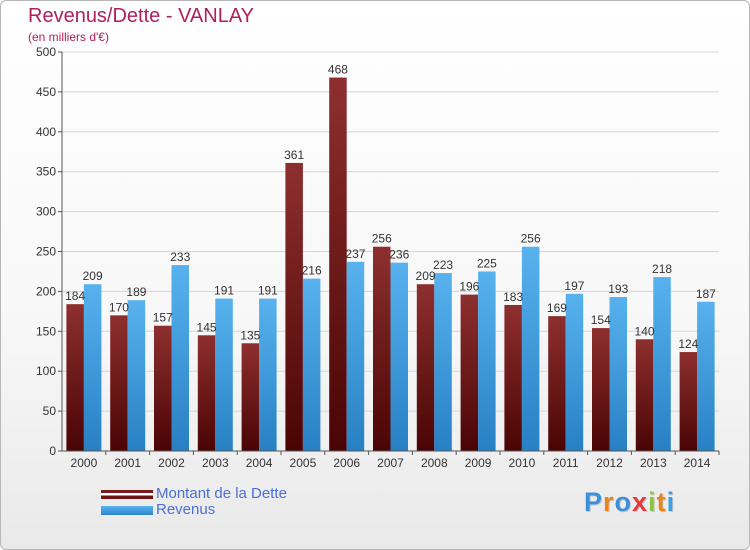  Describe the element at coordinates (355, 254) in the screenshot. I see `value-label-revenus: 237` at that location.